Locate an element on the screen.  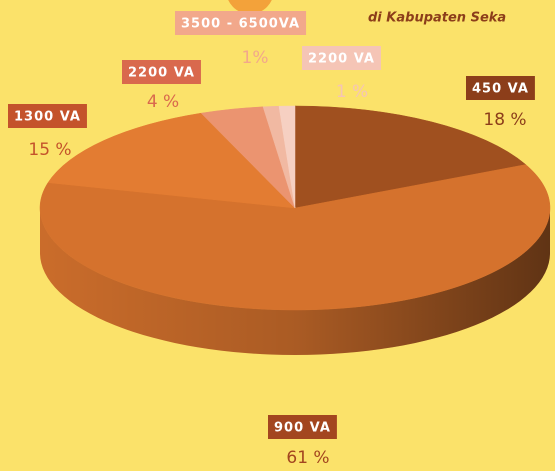
category-label: 900 VA is located at coordinates (302, 428).